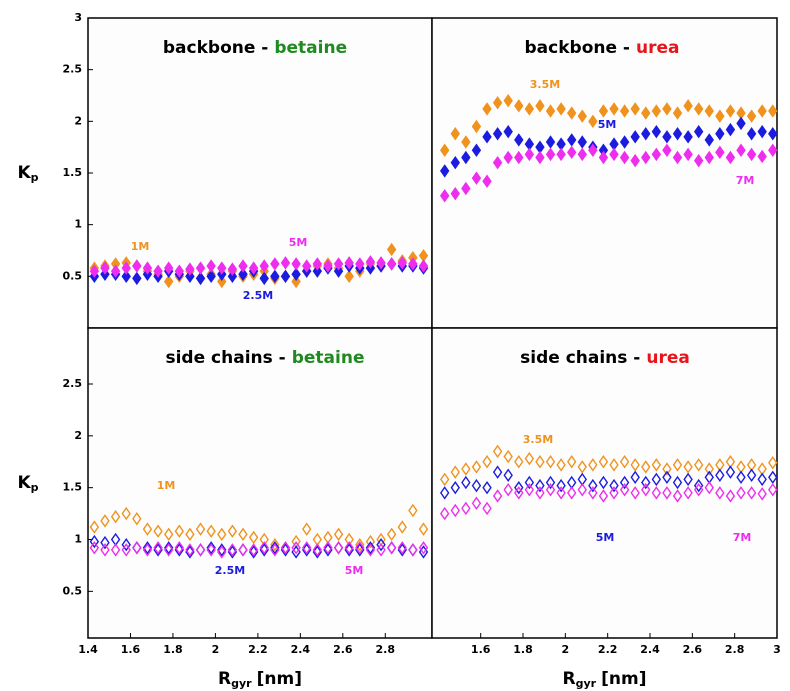 The image size is (790, 691). Describe the element at coordinates (279, 679) in the screenshot. I see `x-label-unit: [nm]` at that location.